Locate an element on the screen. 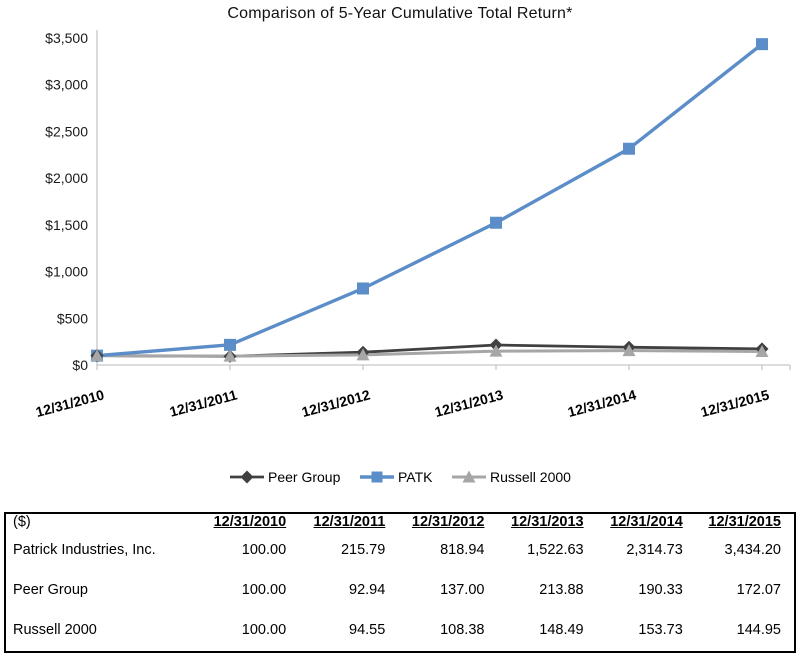 The width and height of the screenshot is (800, 657). value-cell: 3,434.20 is located at coordinates (752, 549).